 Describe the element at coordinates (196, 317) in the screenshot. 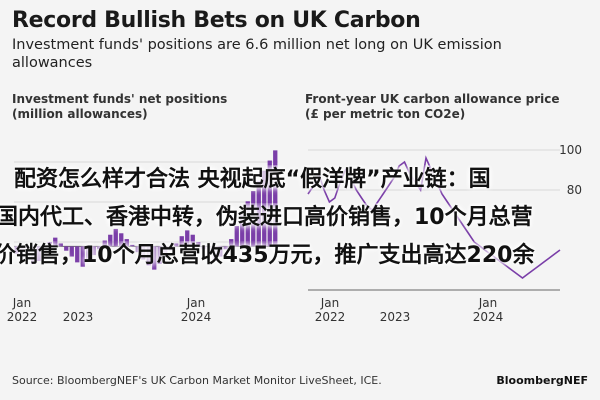

I see `left-x-tick-year: 2024` at that location.